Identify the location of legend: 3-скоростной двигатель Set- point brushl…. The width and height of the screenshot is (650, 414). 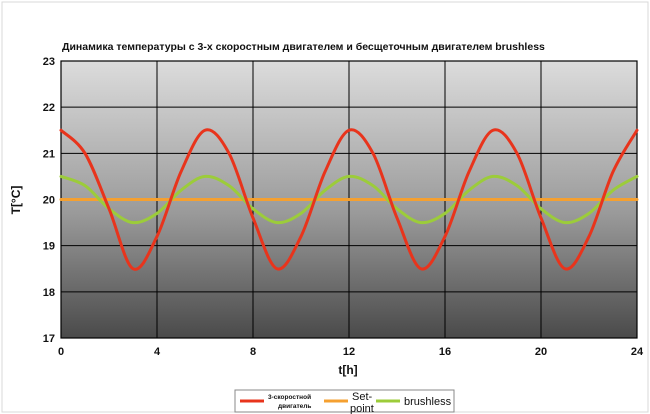
(344, 401).